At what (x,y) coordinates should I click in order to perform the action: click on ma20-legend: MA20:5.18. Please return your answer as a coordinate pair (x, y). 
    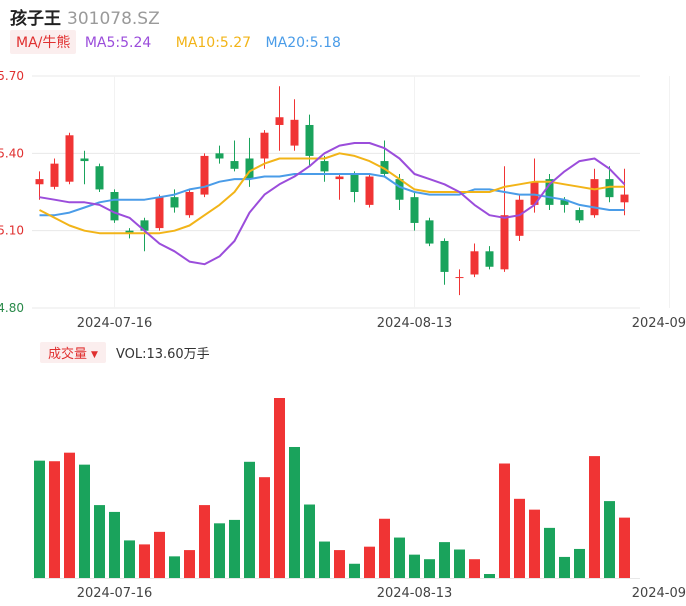
    Looking at the image, I should click on (303, 43).